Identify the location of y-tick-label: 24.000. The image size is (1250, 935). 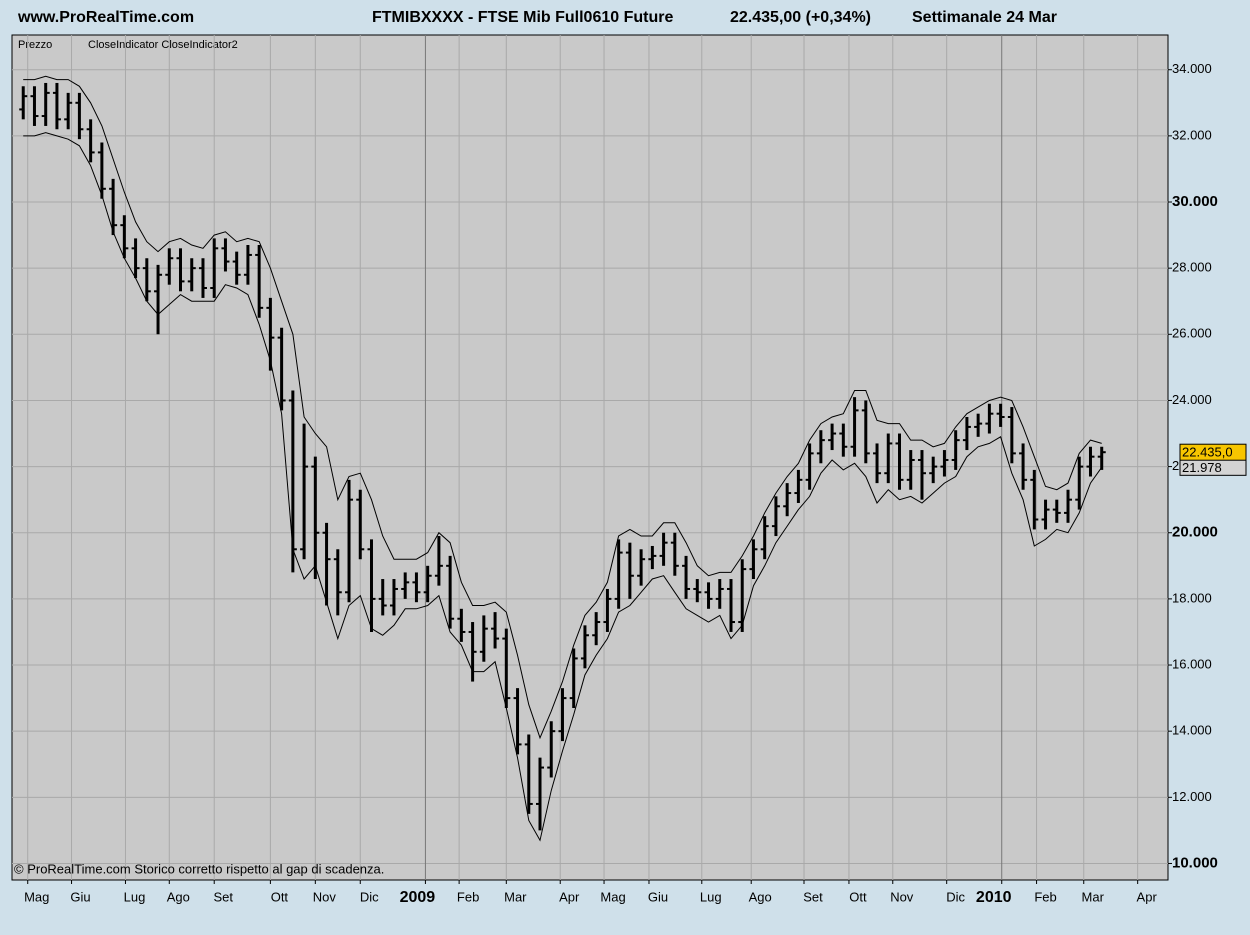
(1192, 399).